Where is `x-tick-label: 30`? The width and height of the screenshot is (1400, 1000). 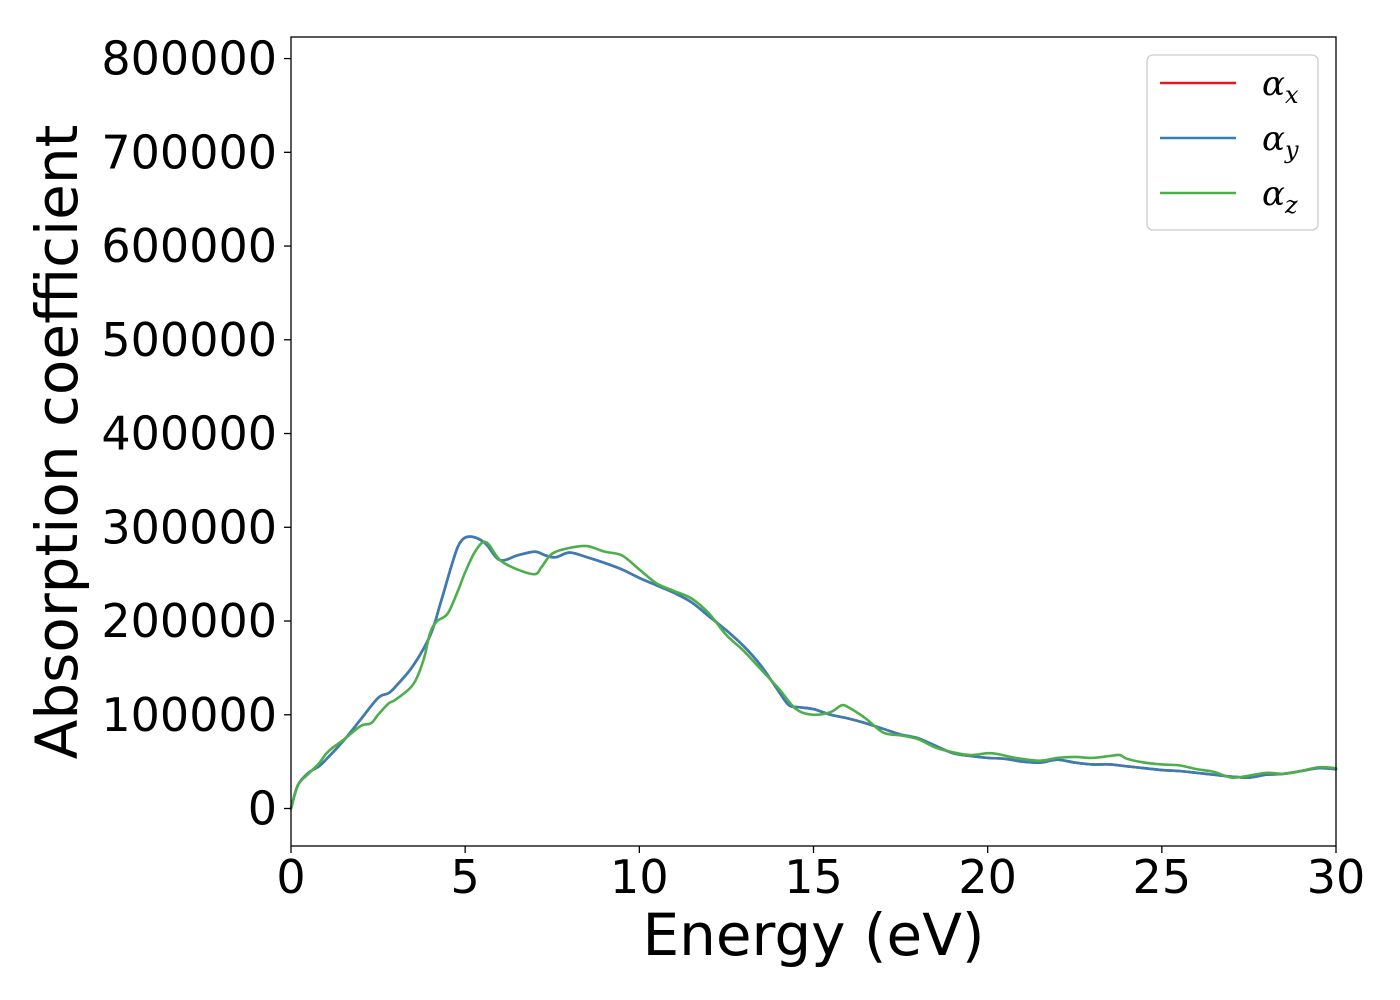
x-tick-label: 30 is located at coordinates (1336, 877).